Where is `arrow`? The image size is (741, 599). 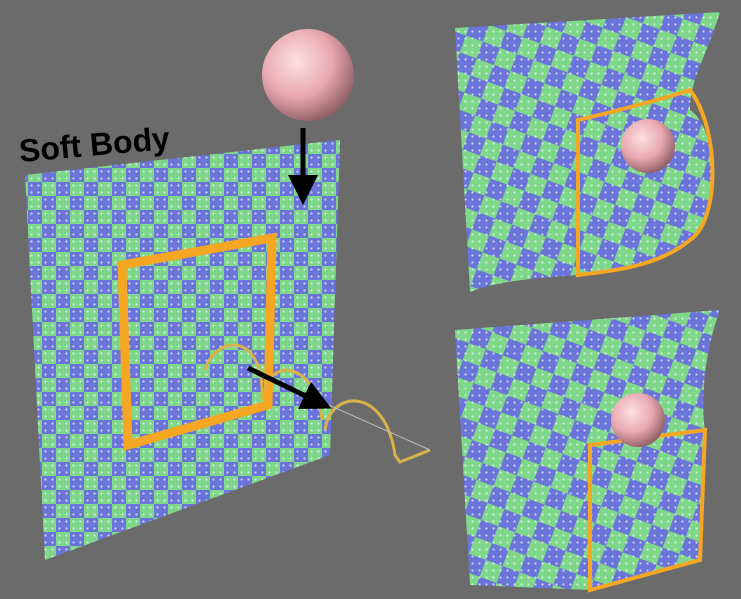 arrow is located at coordinates (289, 387).